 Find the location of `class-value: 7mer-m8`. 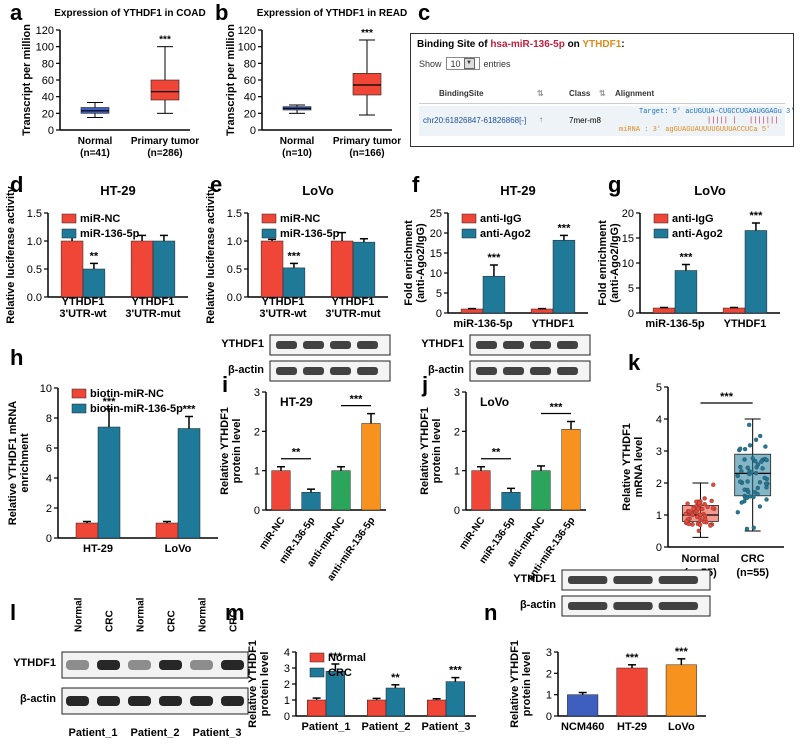

class-value: 7mer-m8 is located at coordinates (585, 120).